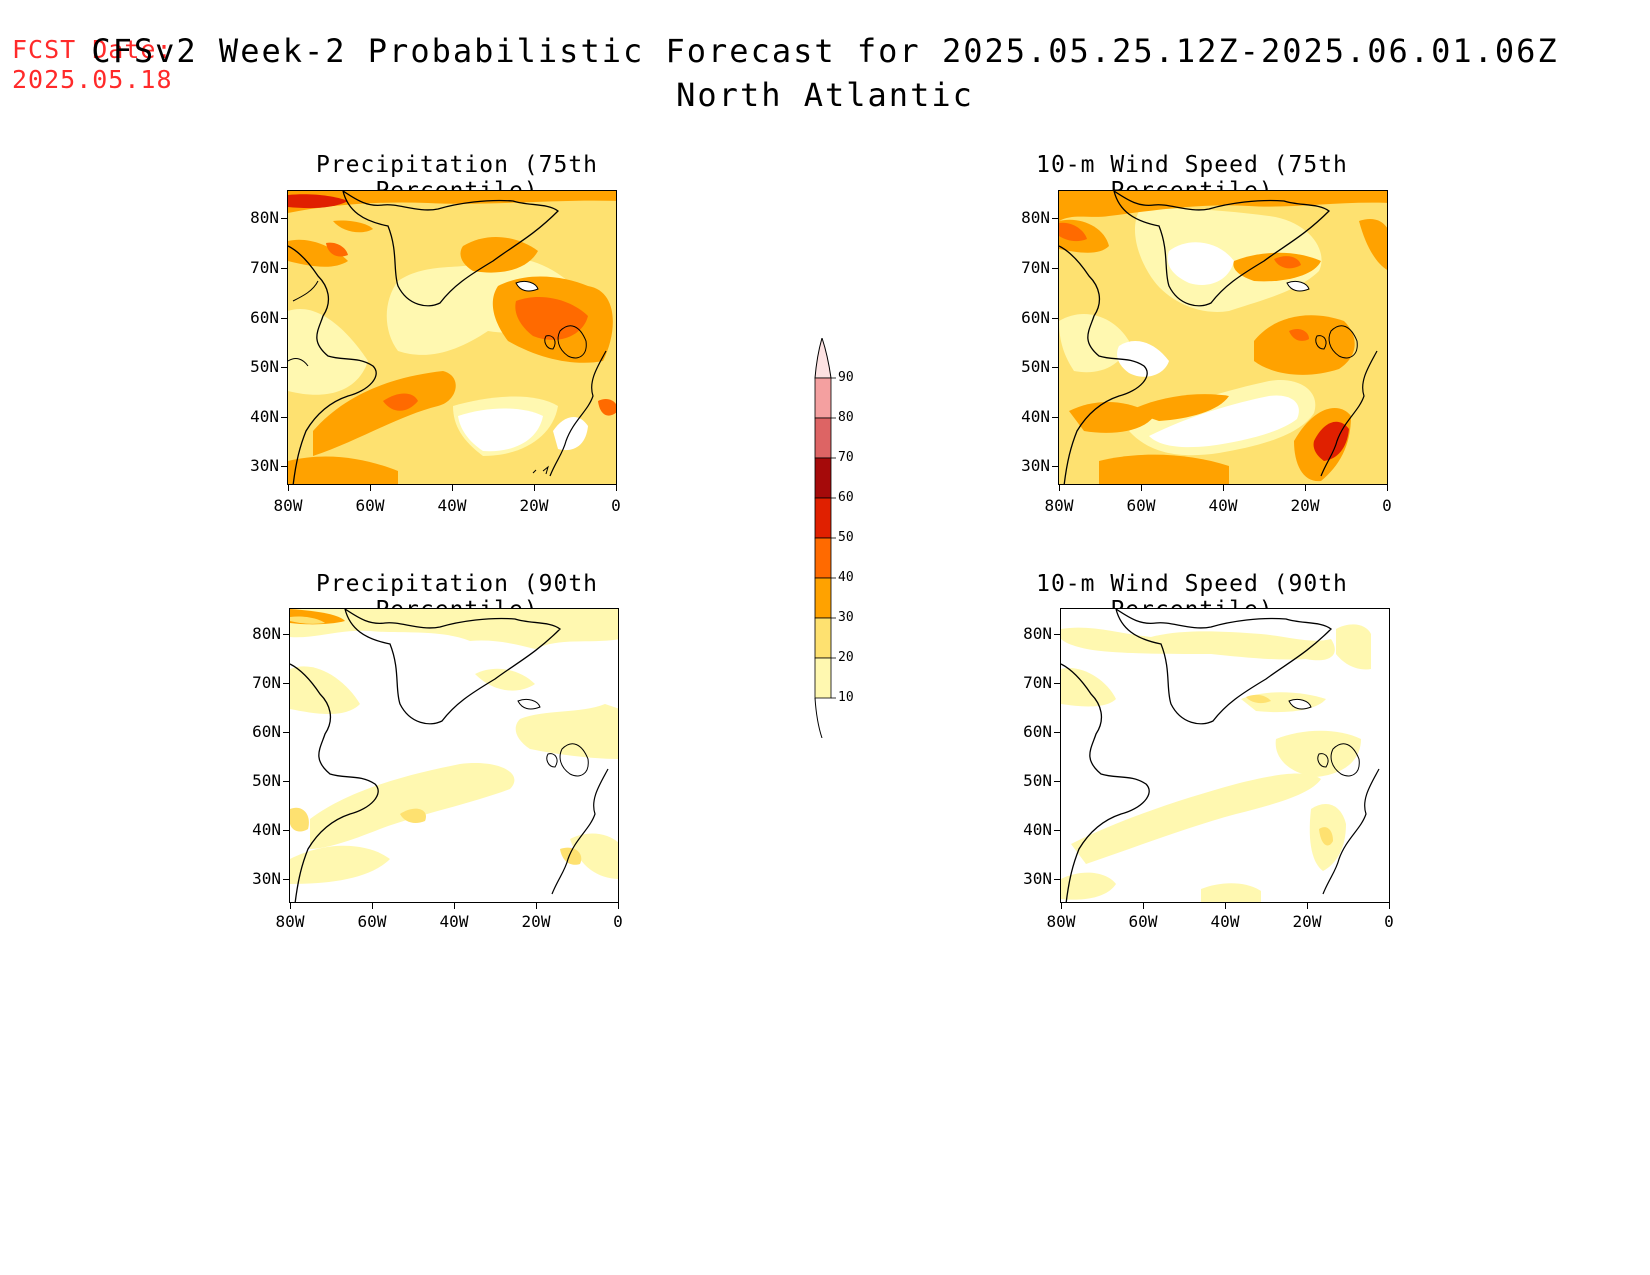  What do you see at coordinates (846, 537) in the screenshot?
I see `colorbar-label: 50` at bounding box center [846, 537].